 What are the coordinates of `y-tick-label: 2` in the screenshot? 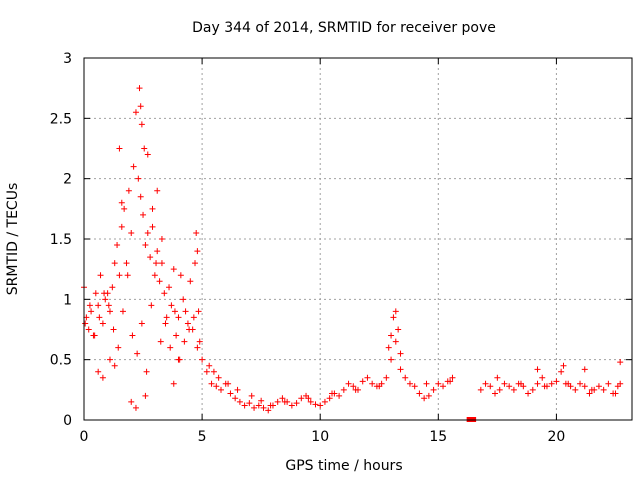 It's located at (67, 180).